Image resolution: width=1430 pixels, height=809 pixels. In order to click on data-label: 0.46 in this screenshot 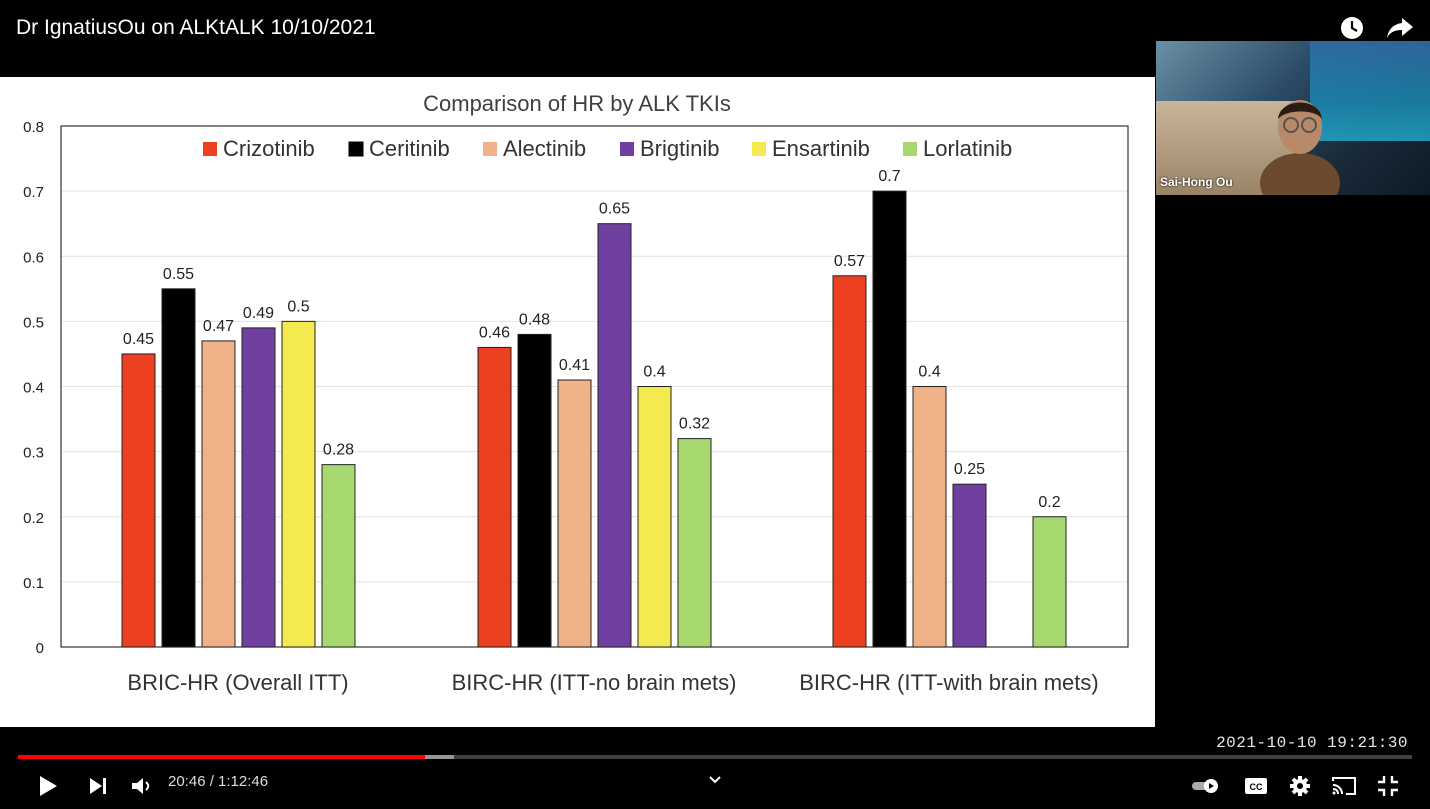, I will do `click(494, 332)`.